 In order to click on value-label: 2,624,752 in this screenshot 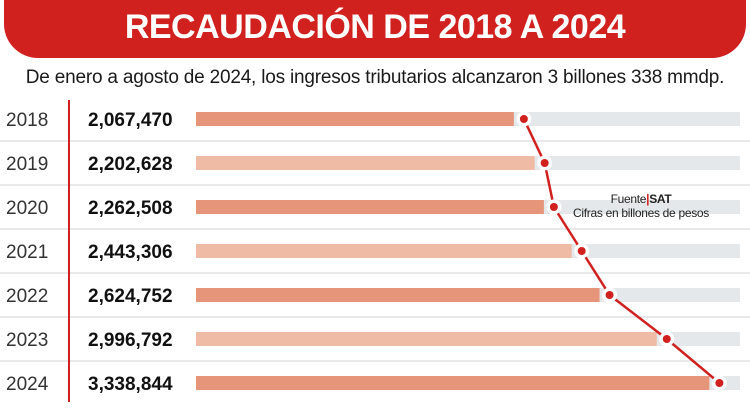, I will do `click(130, 296)`.